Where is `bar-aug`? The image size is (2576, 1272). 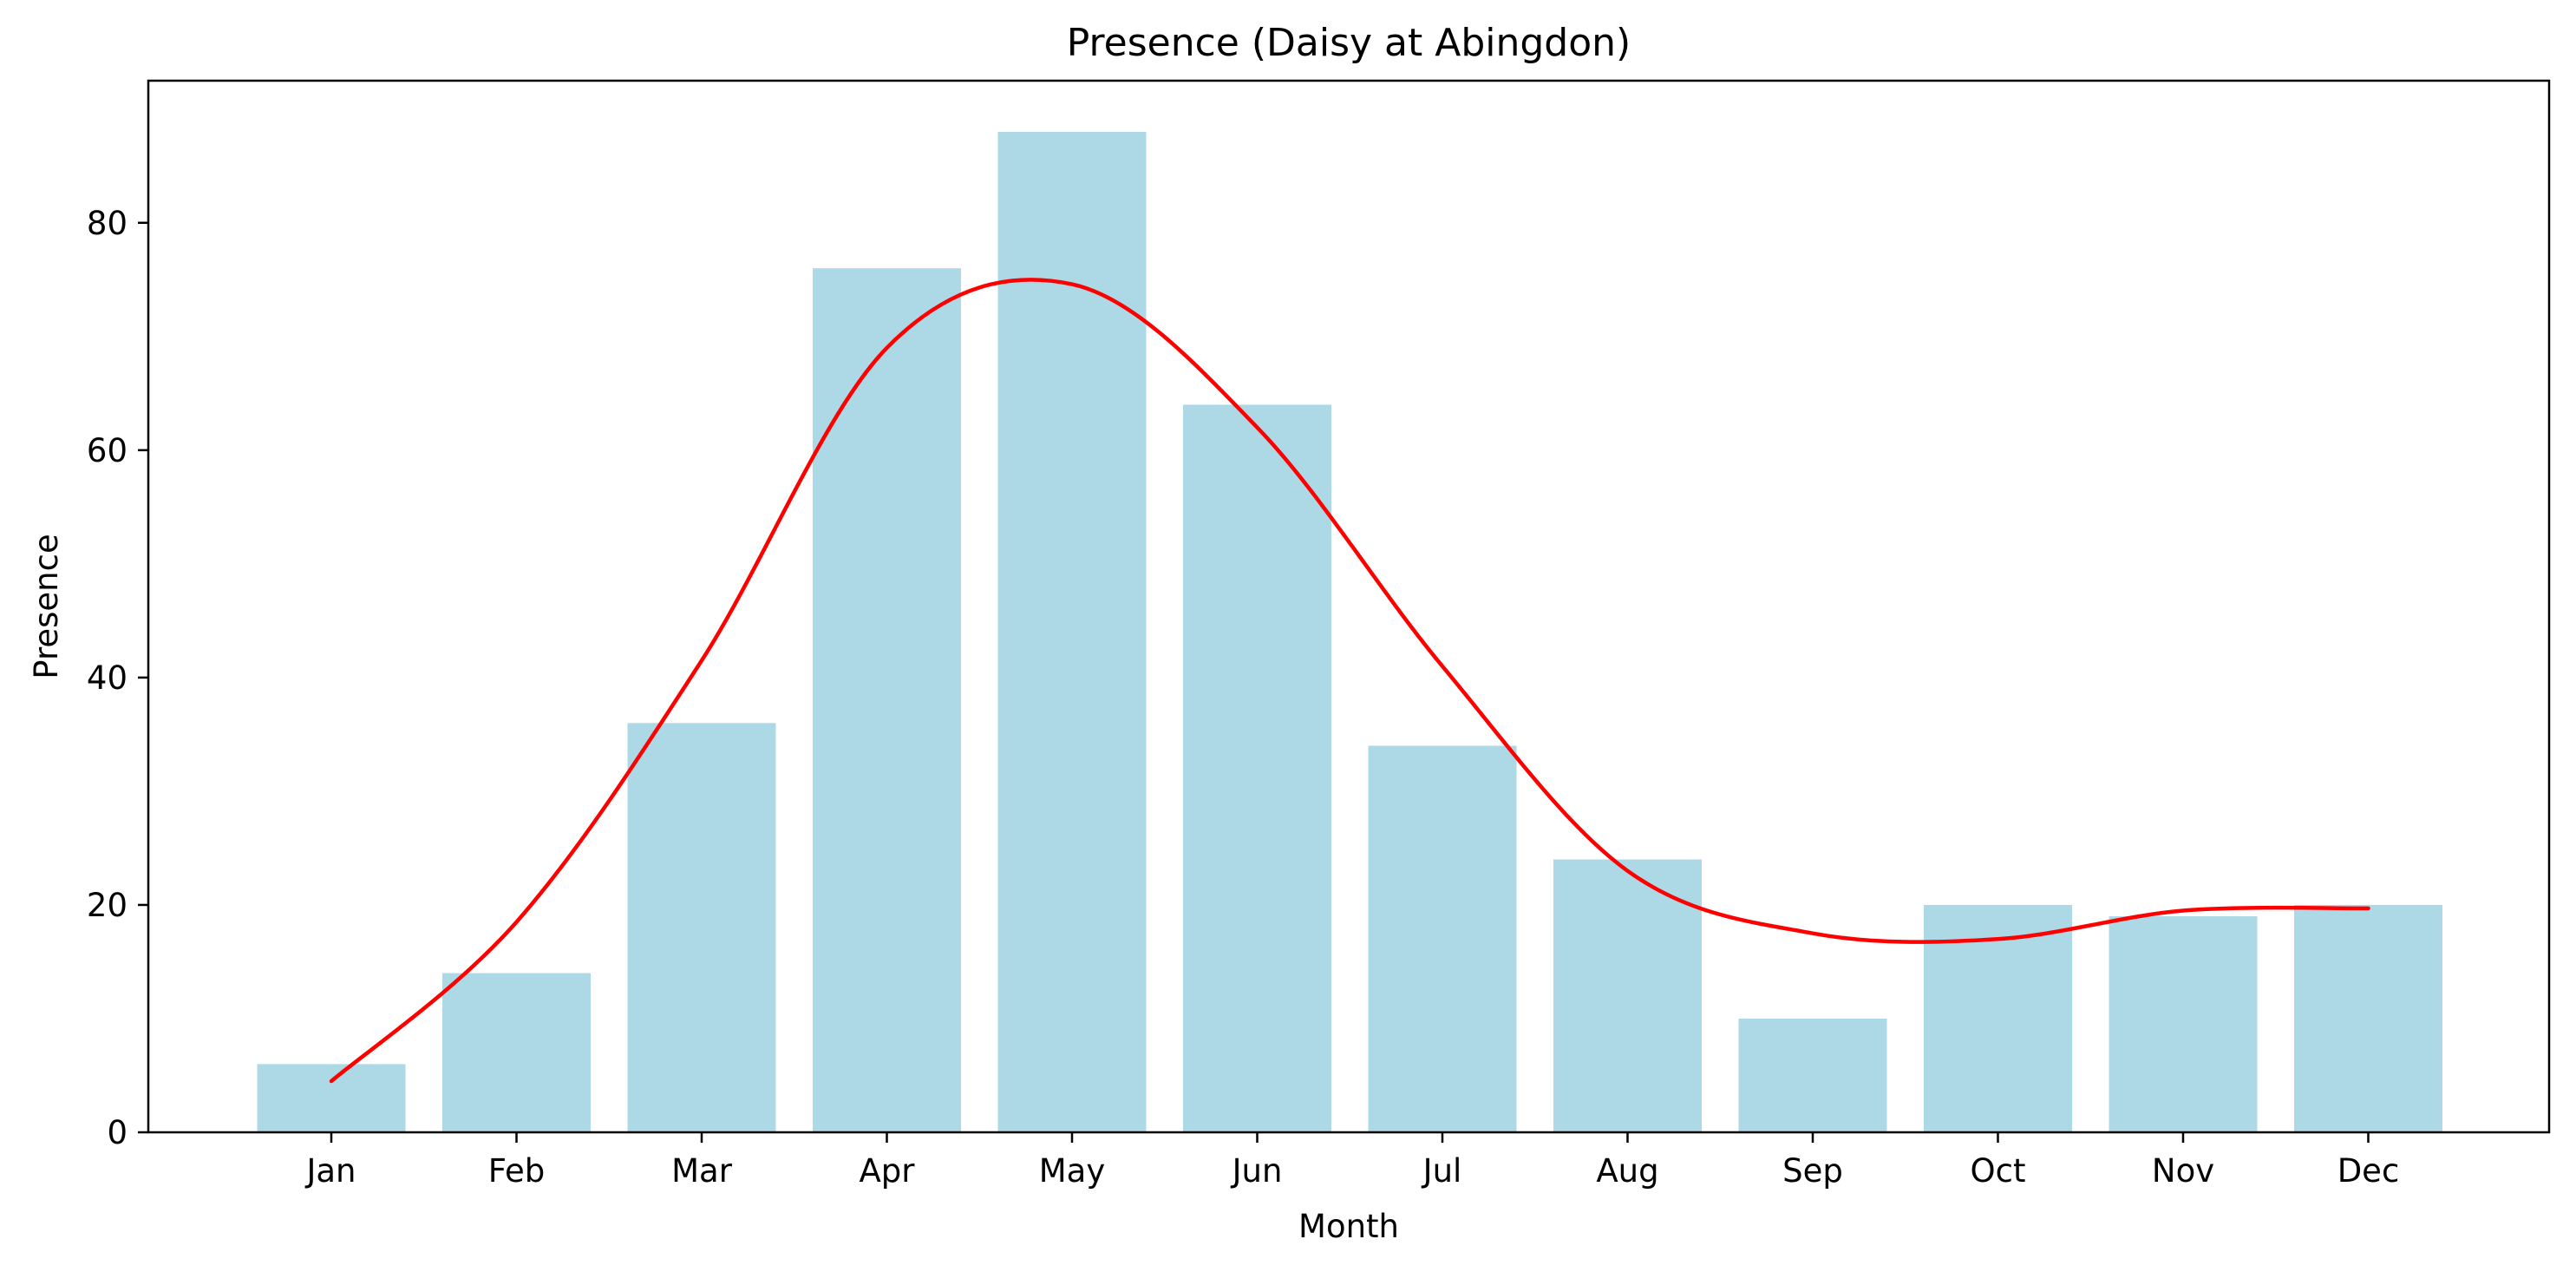 bar-aug is located at coordinates (1627, 995).